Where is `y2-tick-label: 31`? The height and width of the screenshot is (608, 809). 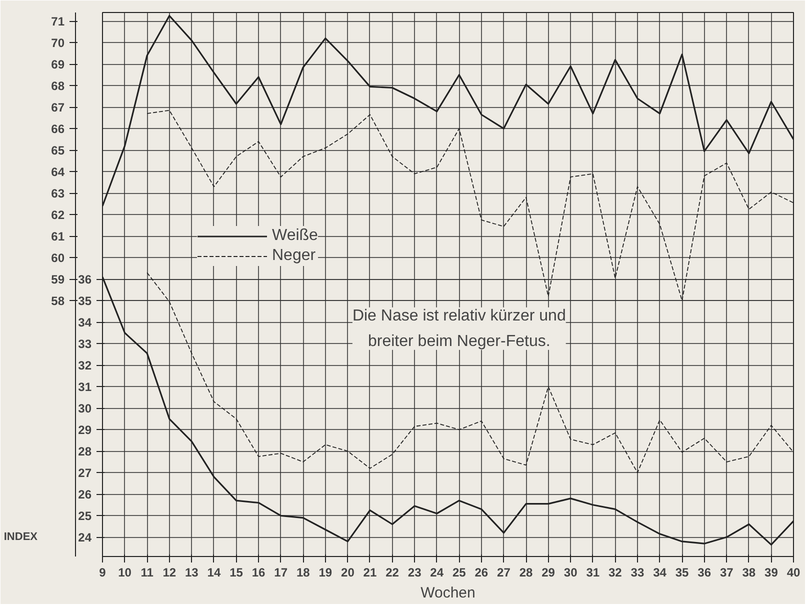 y2-tick-label: 31 is located at coordinates (85, 387).